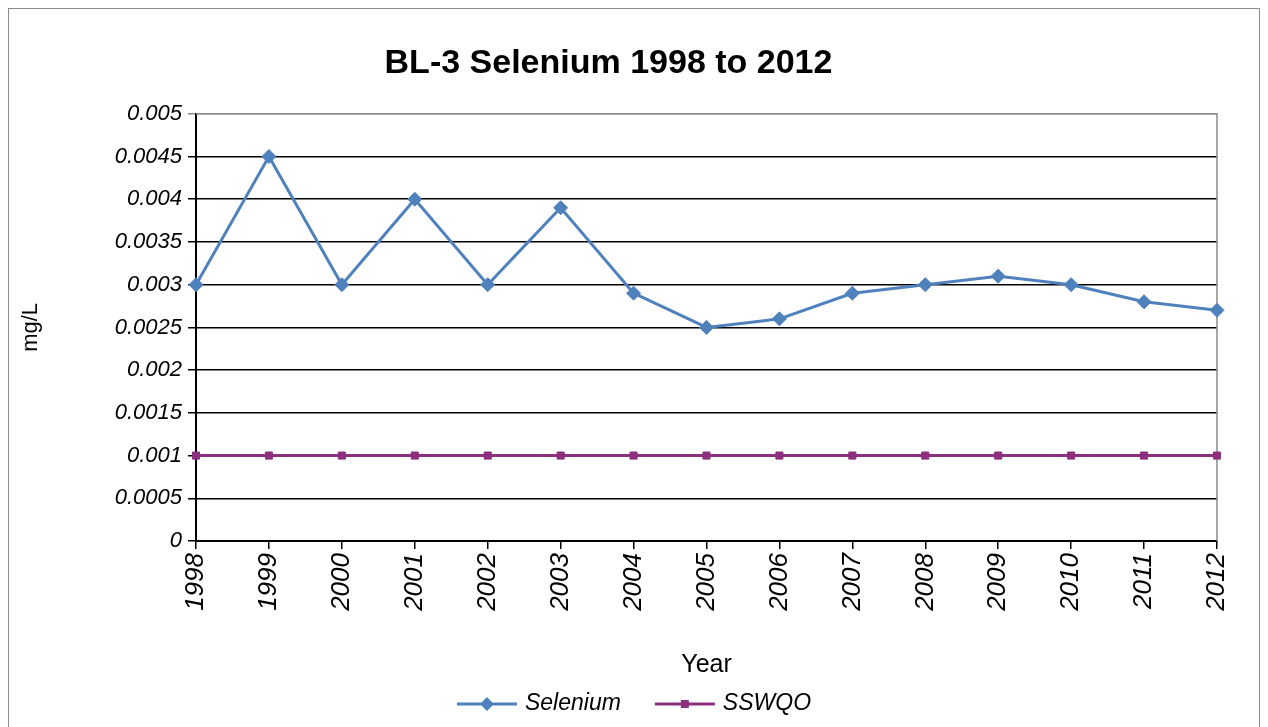 This screenshot has width=1268, height=727. Describe the element at coordinates (340, 582) in the screenshot. I see `x-tick-label: 2000` at that location.